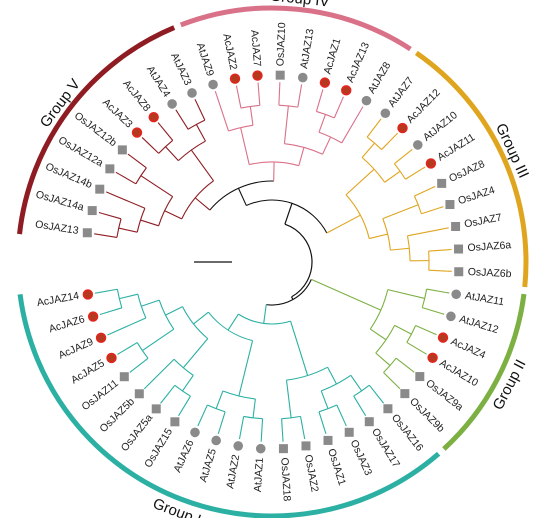 This screenshot has height=518, width=550. What do you see at coordinates (285, 479) in the screenshot?
I see `leaf-label: OsJAZ18` at bounding box center [285, 479].